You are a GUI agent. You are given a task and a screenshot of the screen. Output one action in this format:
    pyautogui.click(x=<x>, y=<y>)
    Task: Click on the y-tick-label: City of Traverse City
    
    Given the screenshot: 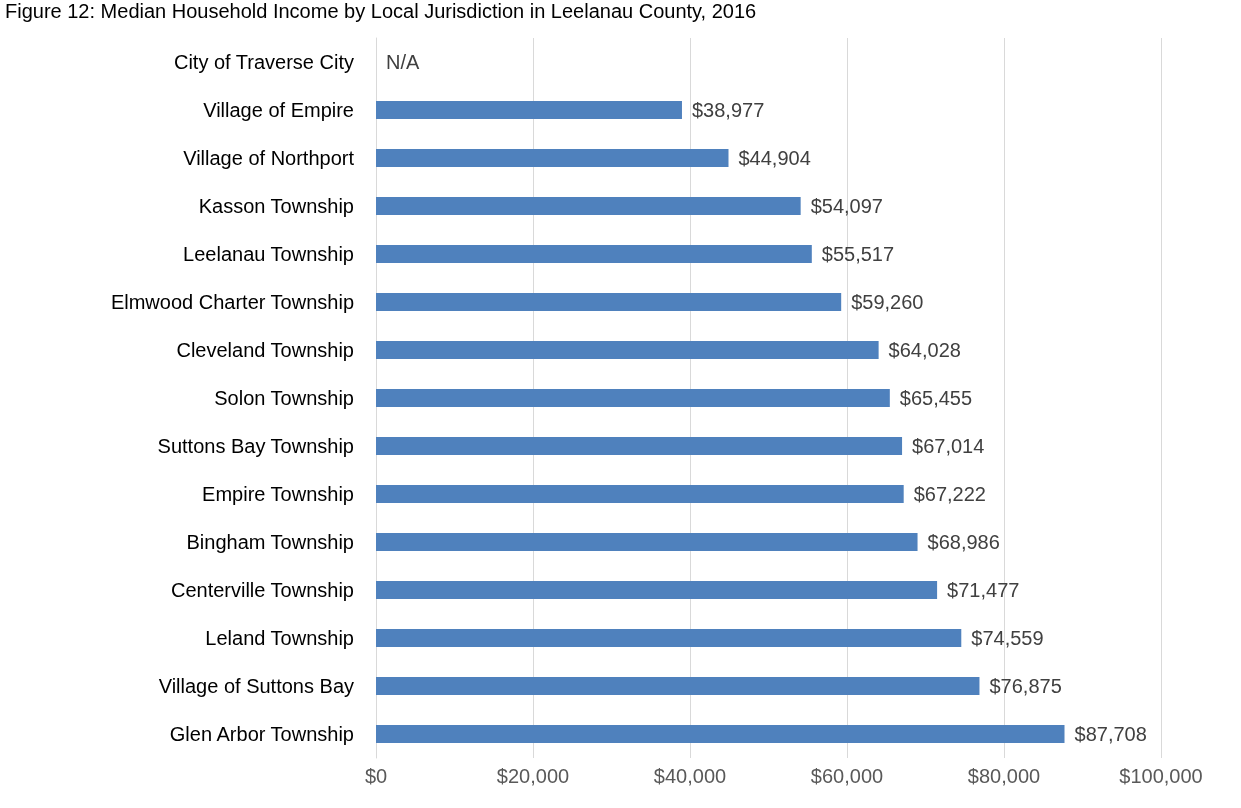 What is the action you would take?
    pyautogui.click(x=263, y=62)
    